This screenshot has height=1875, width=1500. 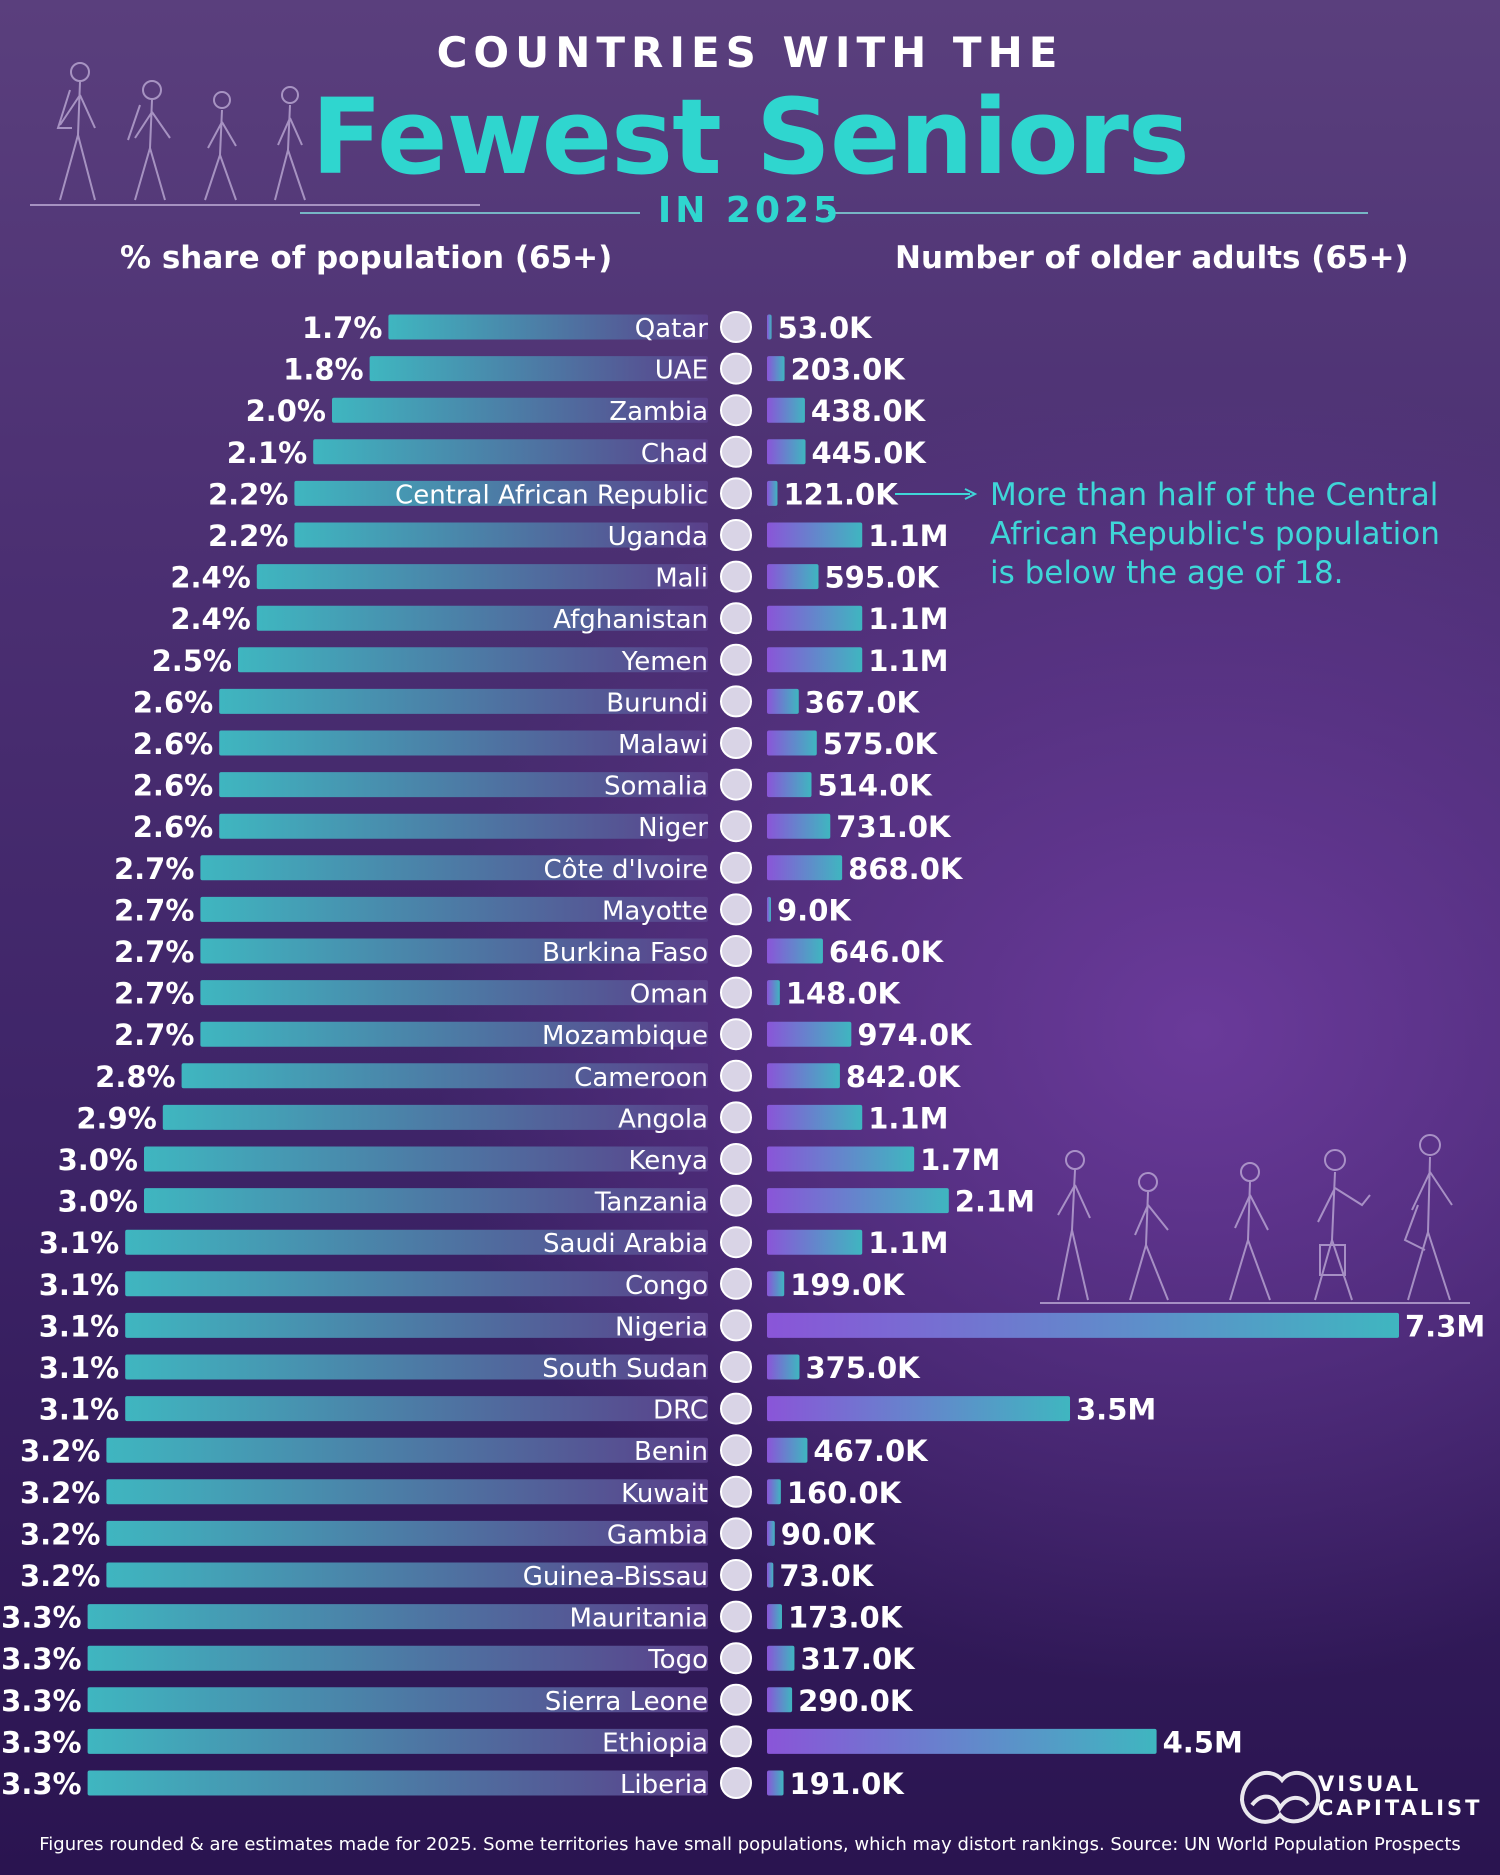 What do you see at coordinates (510, 452) in the screenshot?
I see `share-bar-chad` at bounding box center [510, 452].